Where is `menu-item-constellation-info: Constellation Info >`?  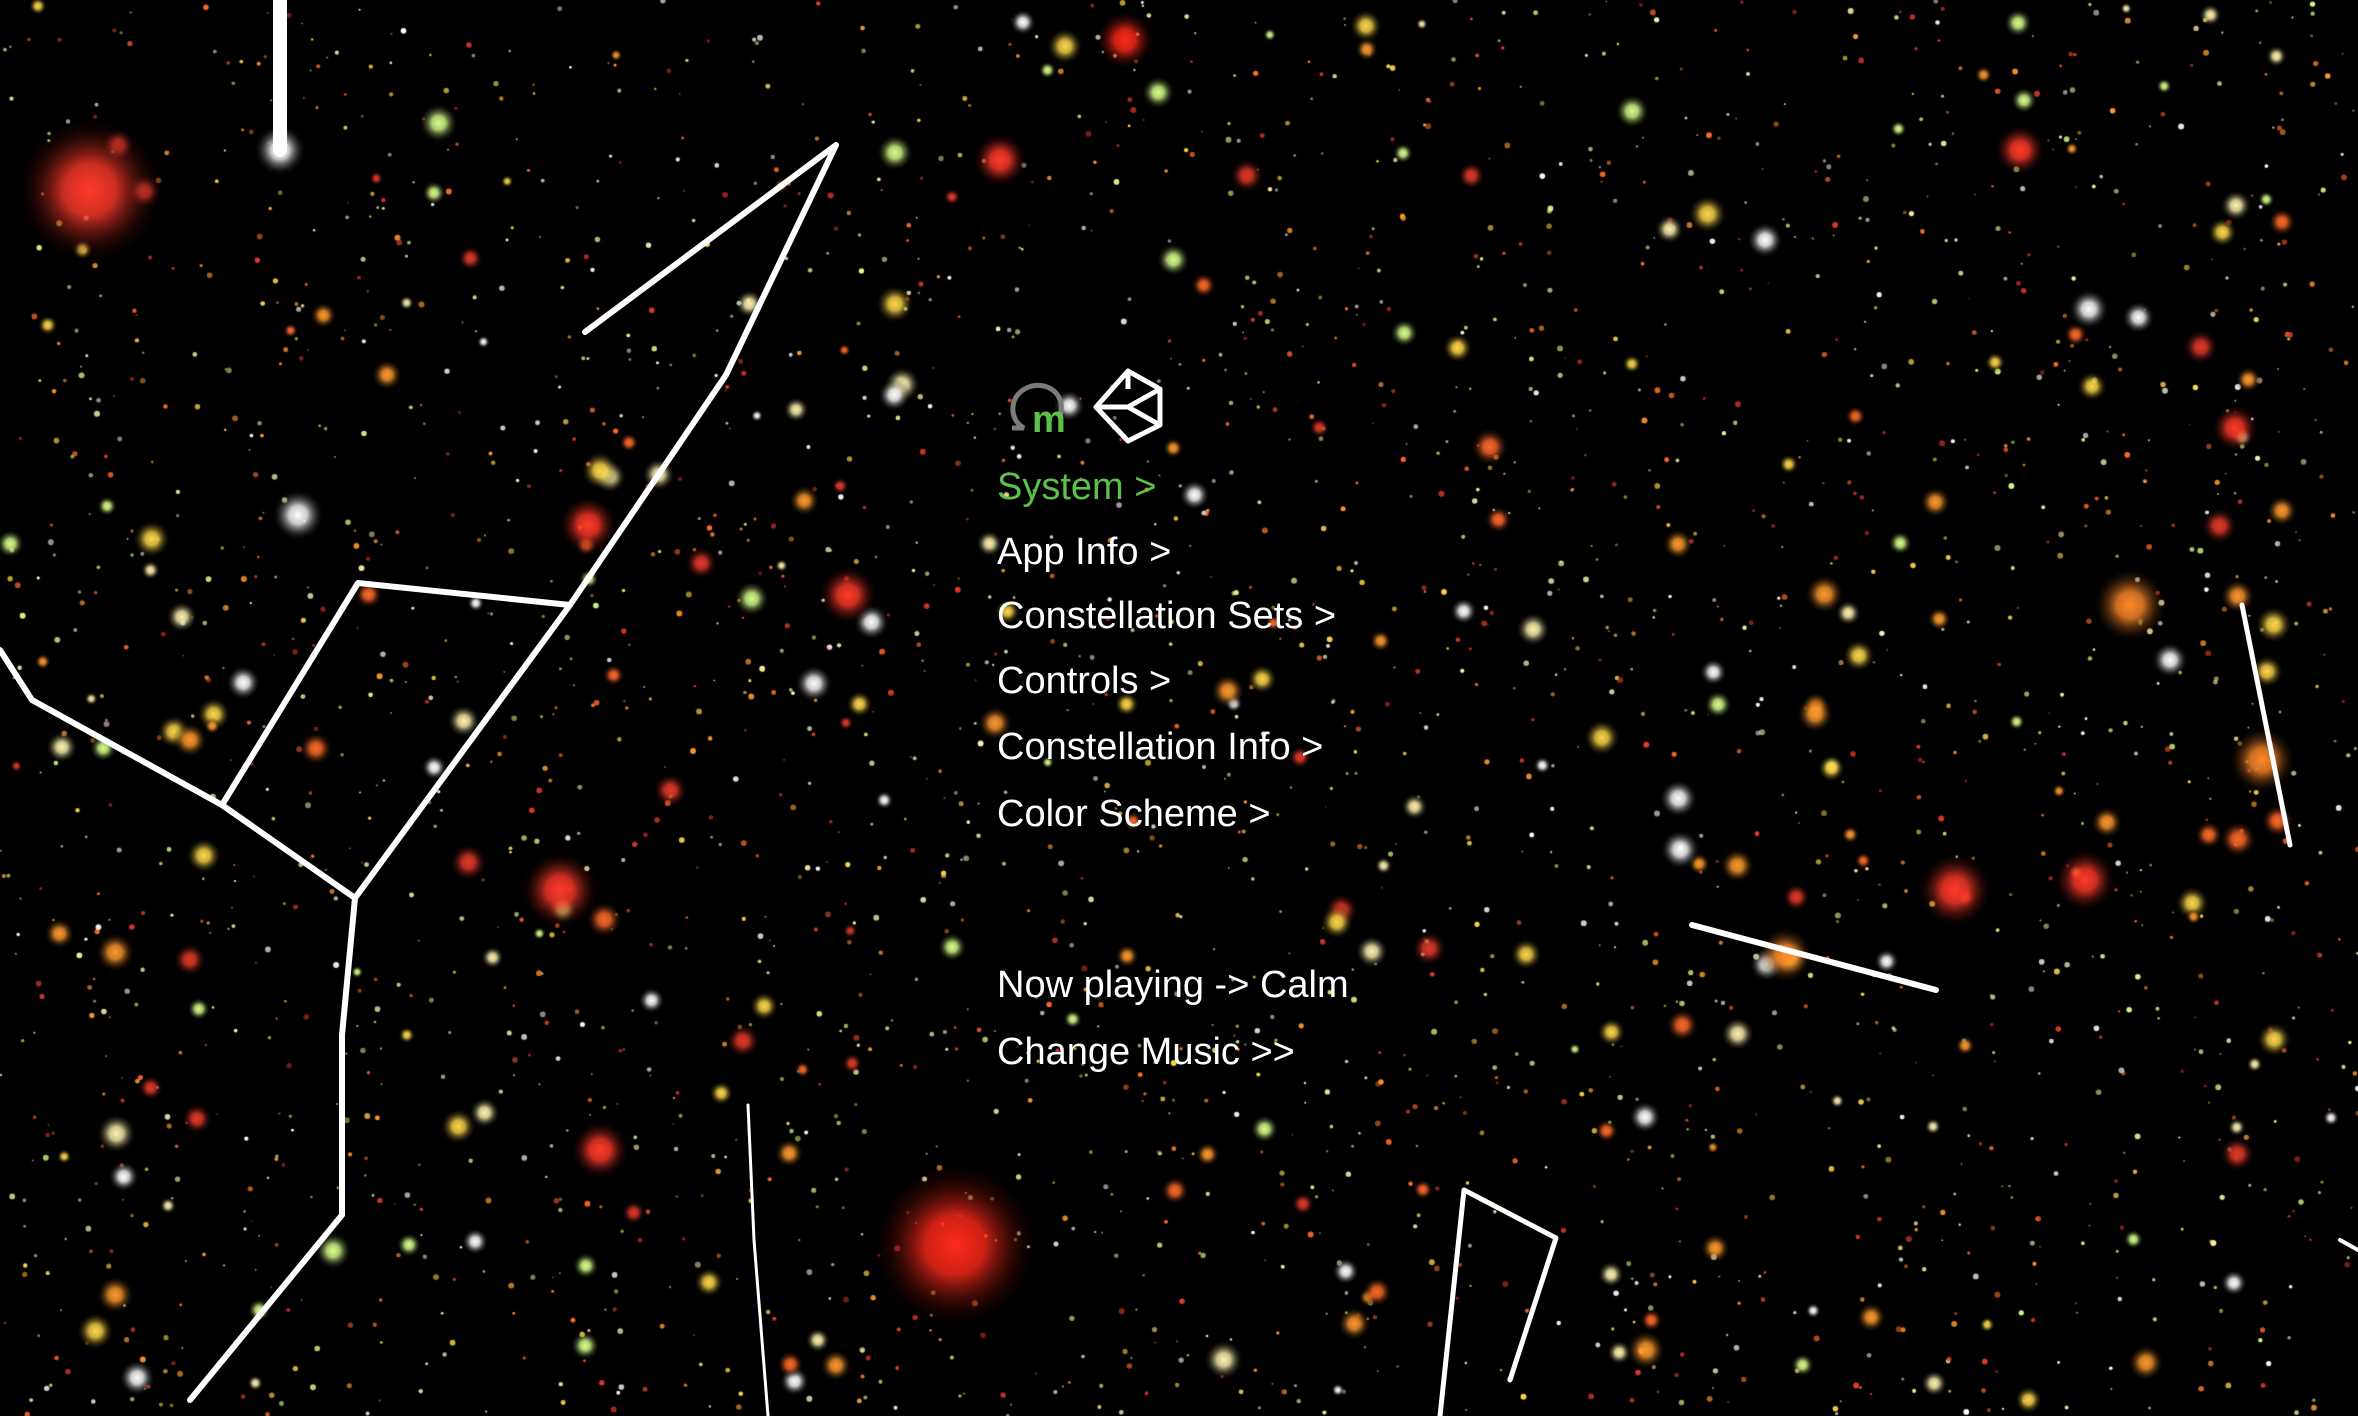 menu-item-constellation-info: Constellation Info > is located at coordinates (1160, 747).